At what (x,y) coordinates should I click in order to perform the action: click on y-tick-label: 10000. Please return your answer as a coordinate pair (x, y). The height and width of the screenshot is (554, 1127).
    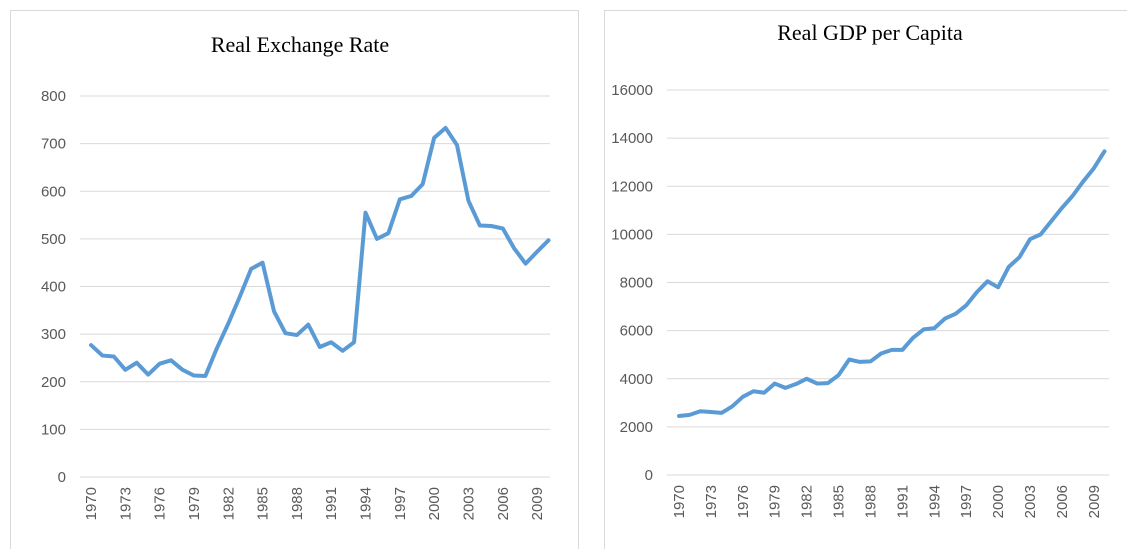
    Looking at the image, I should click on (632, 234).